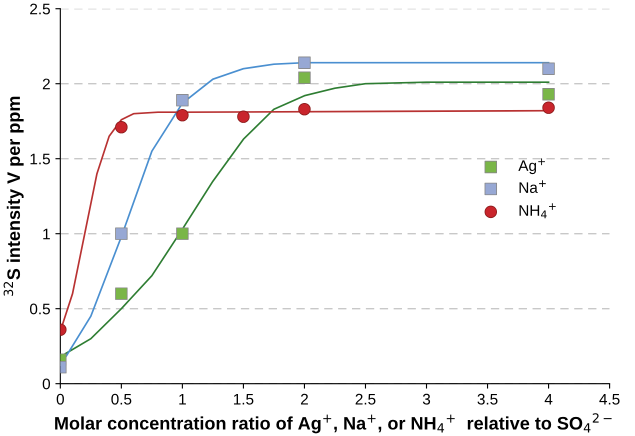  What do you see at coordinates (531, 166) in the screenshot?
I see `legend-label: Ag$^{+}$` at bounding box center [531, 166].